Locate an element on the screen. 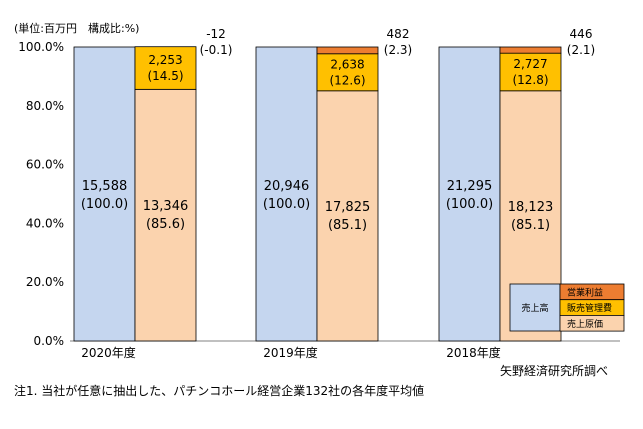  label-revenue-value: 20,946 is located at coordinates (287, 186).